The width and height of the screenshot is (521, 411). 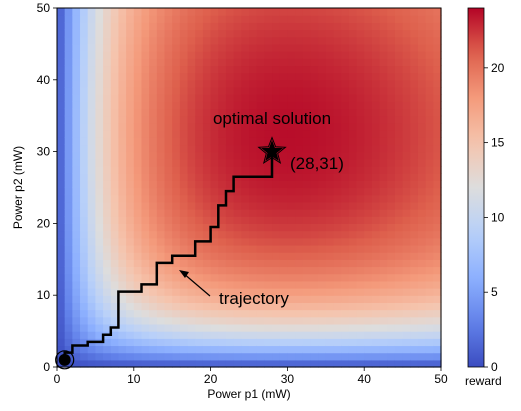 I want to click on start-outer-ring, so click(x=65, y=360).